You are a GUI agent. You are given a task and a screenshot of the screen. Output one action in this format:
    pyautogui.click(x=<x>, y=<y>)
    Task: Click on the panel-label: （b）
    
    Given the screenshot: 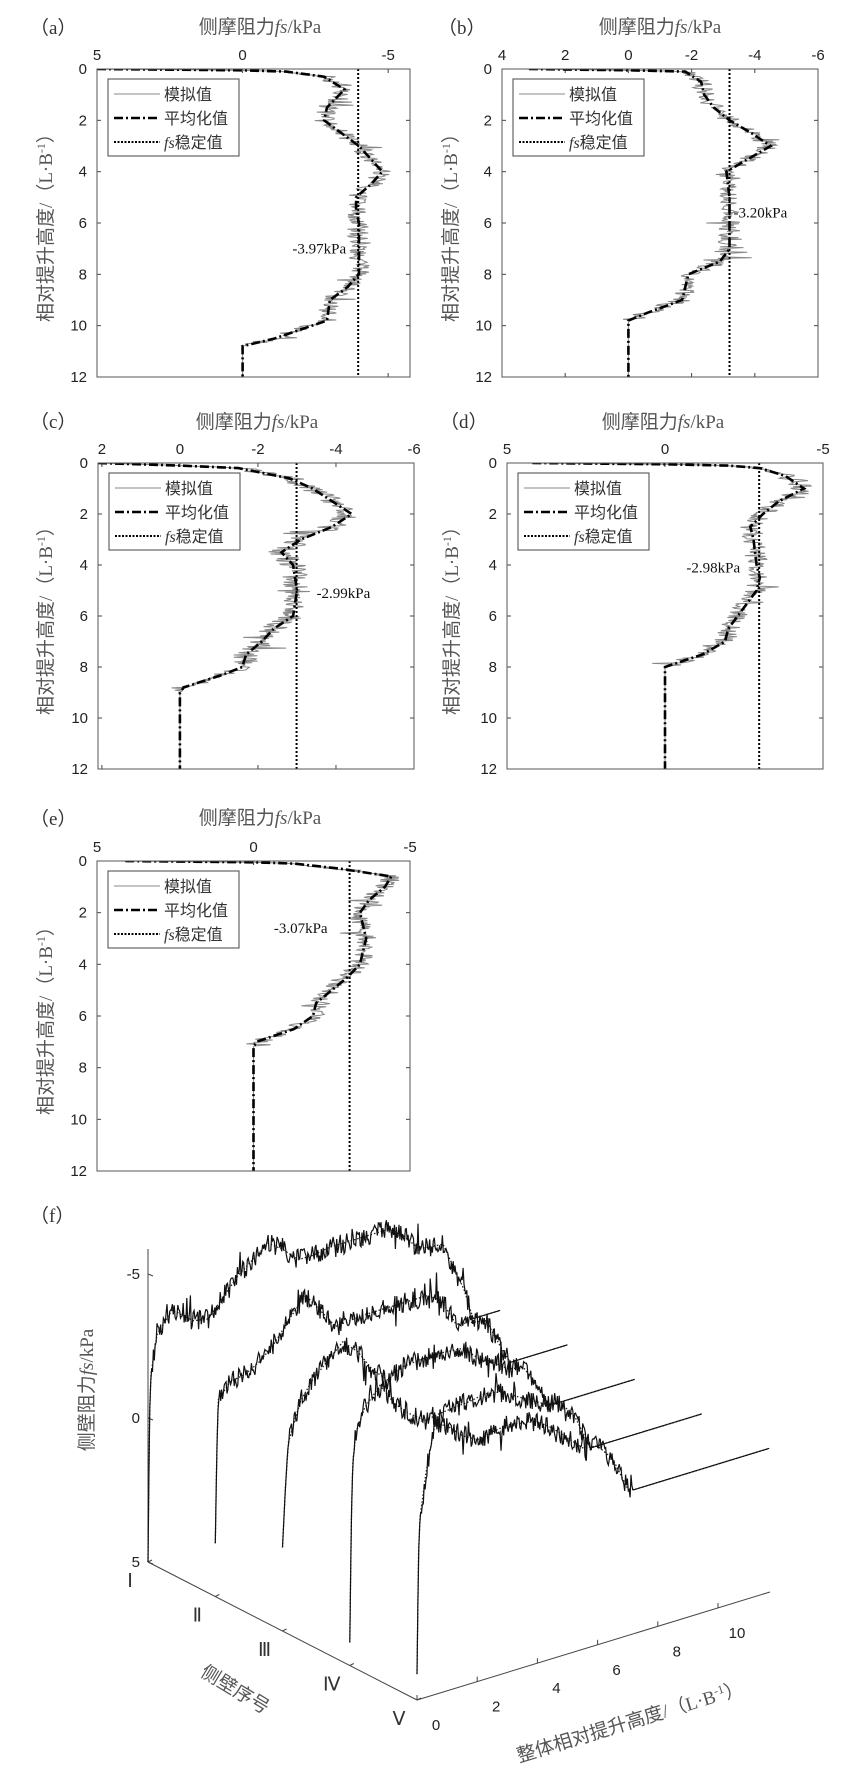 What is the action you would take?
    pyautogui.click(x=462, y=28)
    